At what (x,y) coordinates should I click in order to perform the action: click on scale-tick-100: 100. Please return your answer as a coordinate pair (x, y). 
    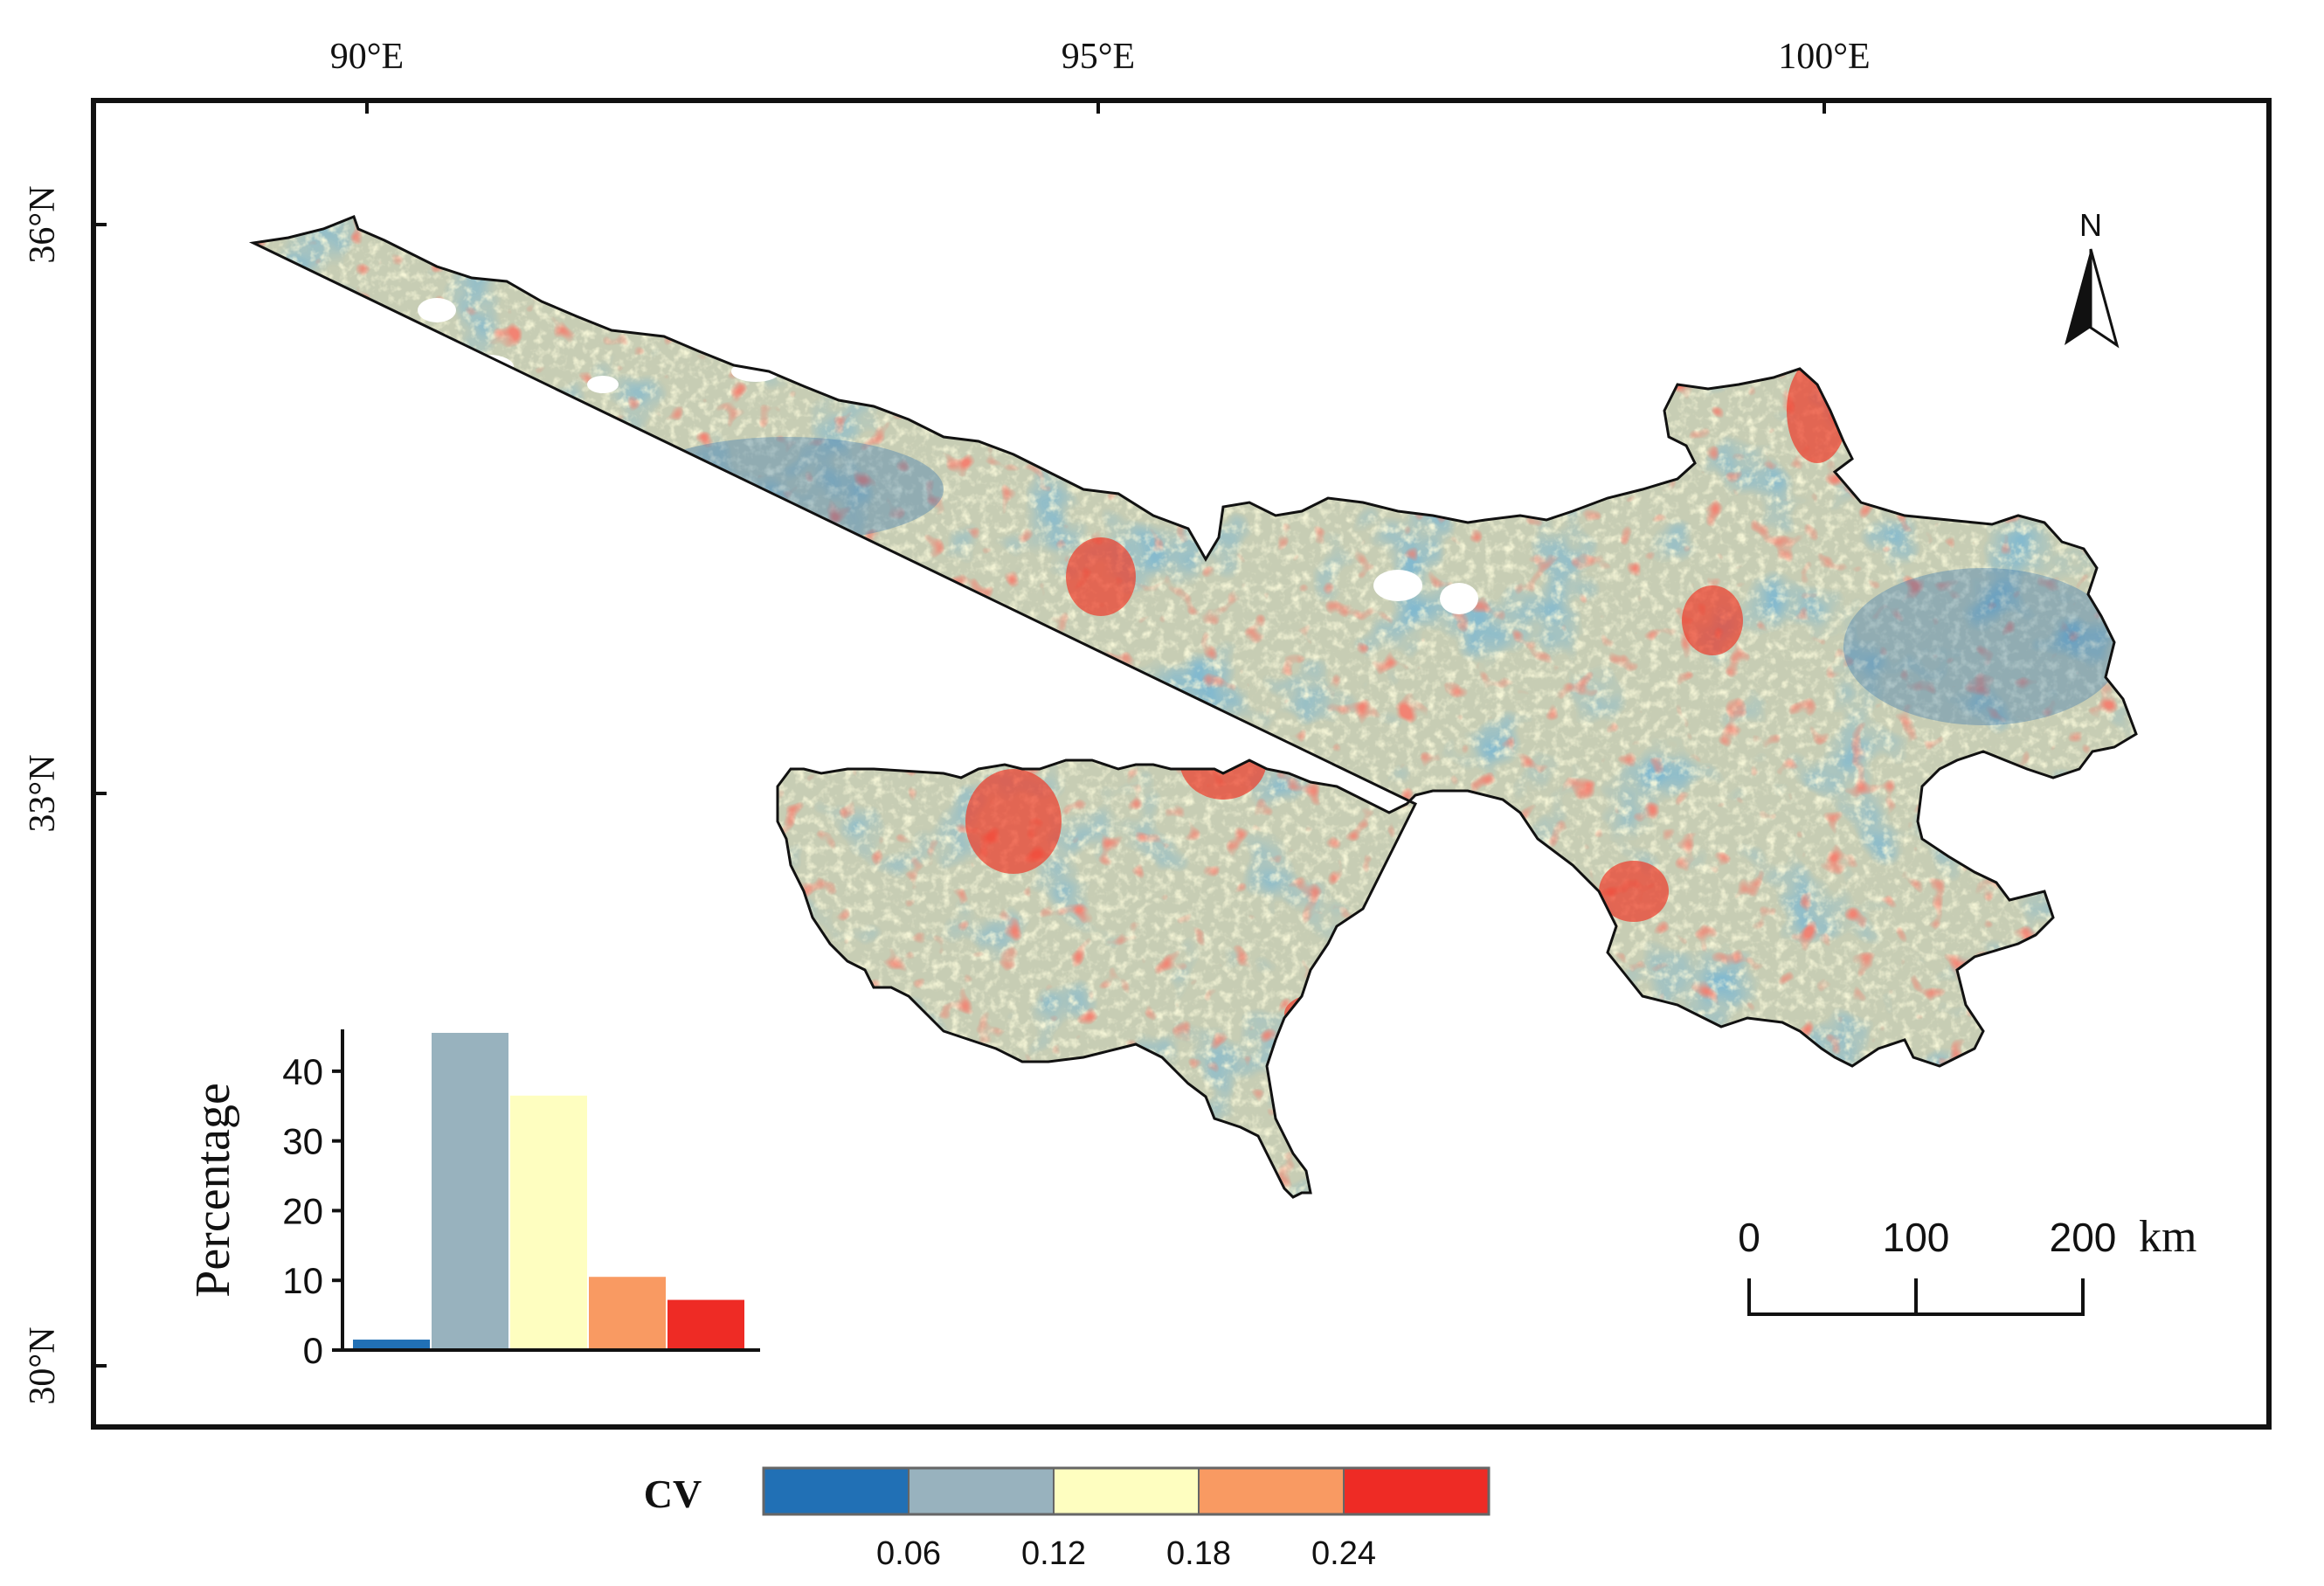
    Looking at the image, I should click on (1917, 1237).